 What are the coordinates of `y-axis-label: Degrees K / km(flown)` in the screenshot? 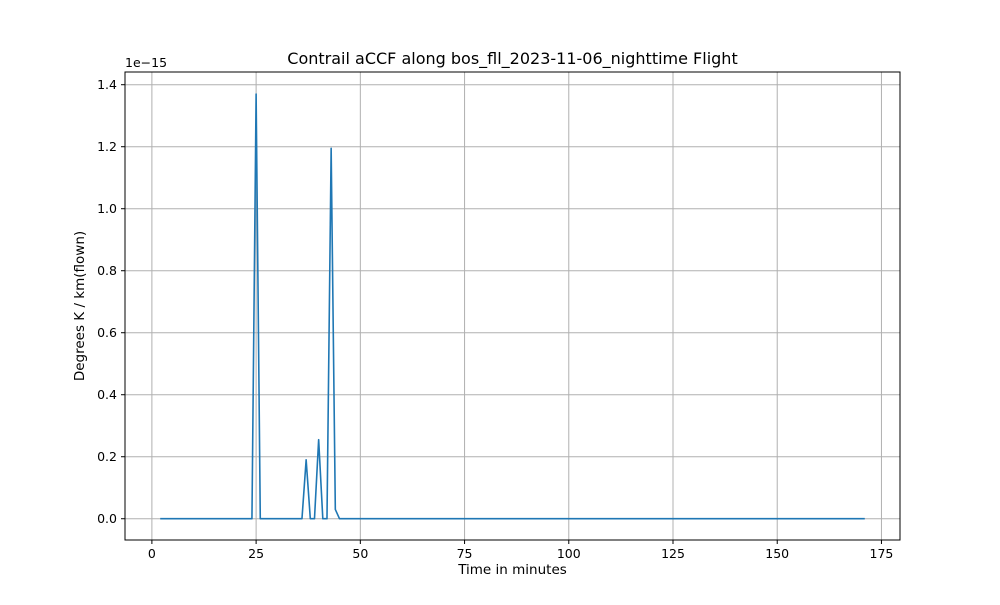 It's located at (80, 306).